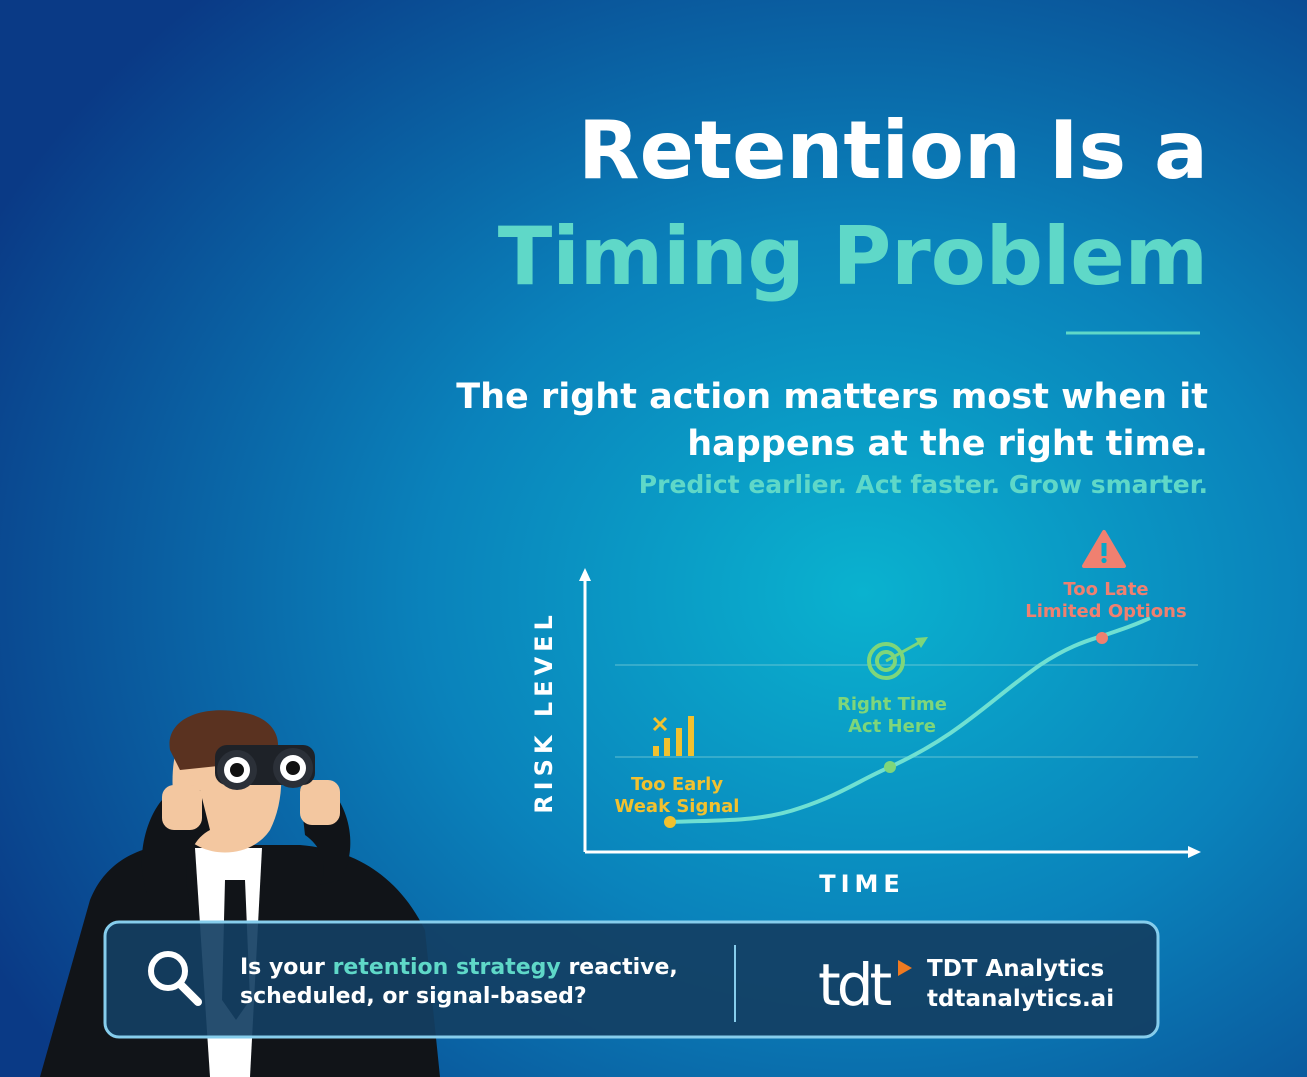 This screenshot has width=1307, height=1077. I want to click on footer-question: scheduled, or signal-based?, so click(413, 996).